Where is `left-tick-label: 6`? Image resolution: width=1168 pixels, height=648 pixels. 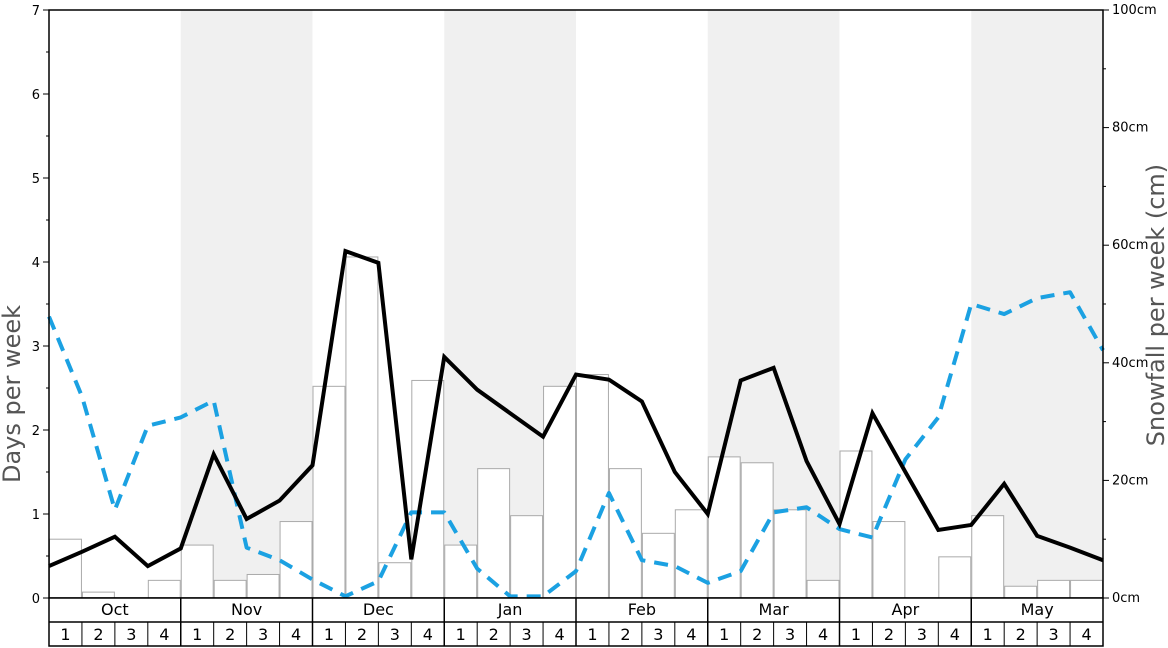
left-tick-label: 6 is located at coordinates (36, 95).